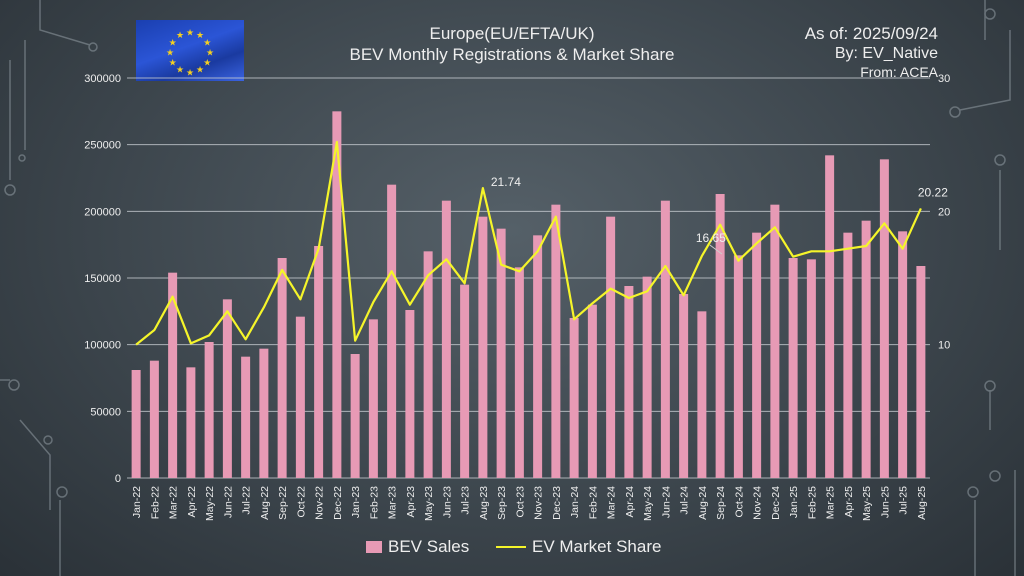 Image resolution: width=1024 pixels, height=576 pixels. Describe the element at coordinates (356, 502) in the screenshot. I see `x-tick-label: Jan-23` at that location.